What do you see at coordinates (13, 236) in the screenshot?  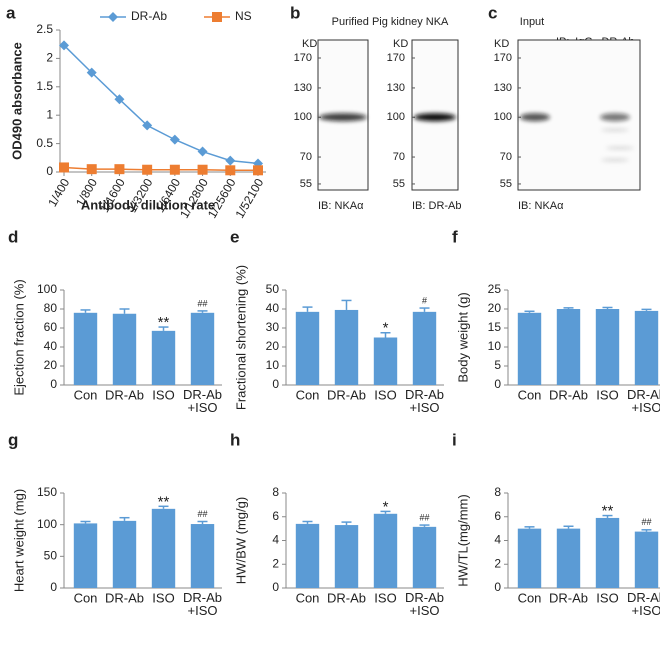 I see `panel-letter: d` at bounding box center [13, 236].